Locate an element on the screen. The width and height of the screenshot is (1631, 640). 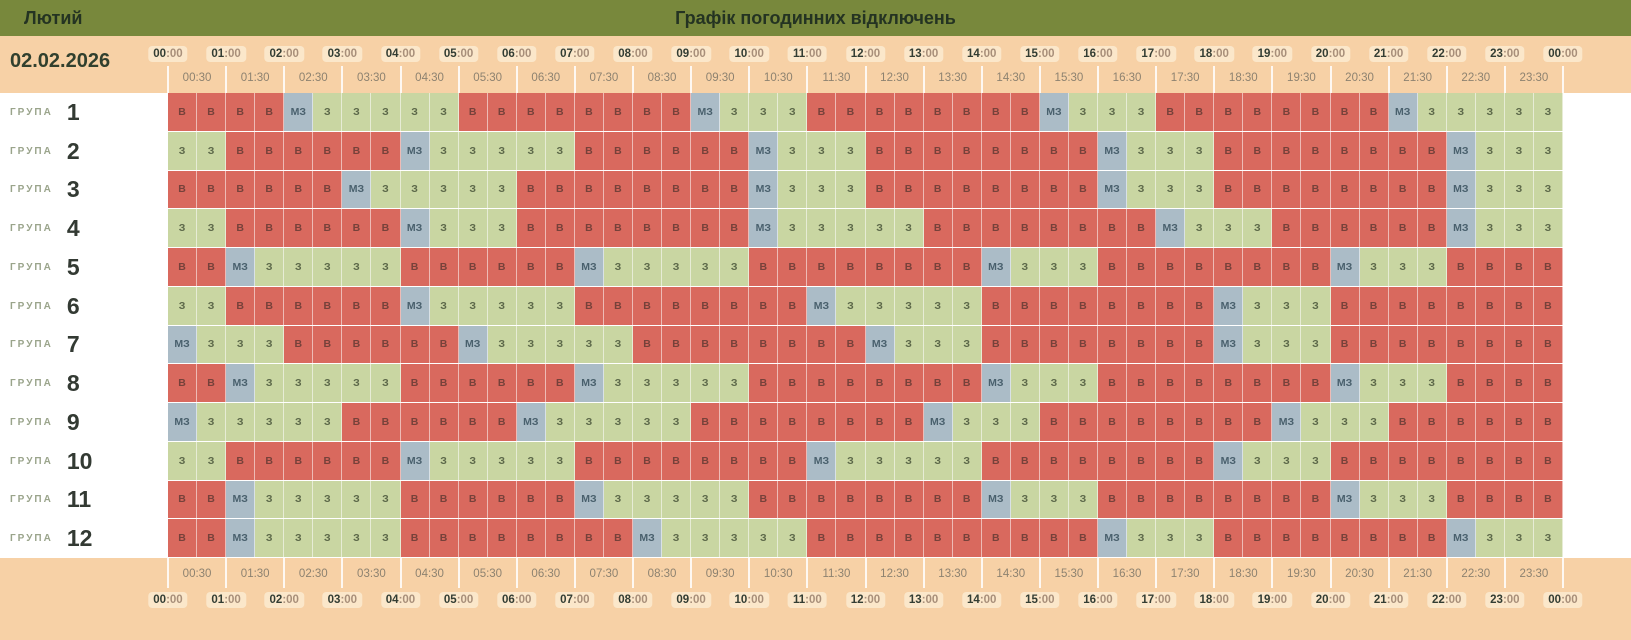
hour-label-hours: 09 is located at coordinates (683, 600).